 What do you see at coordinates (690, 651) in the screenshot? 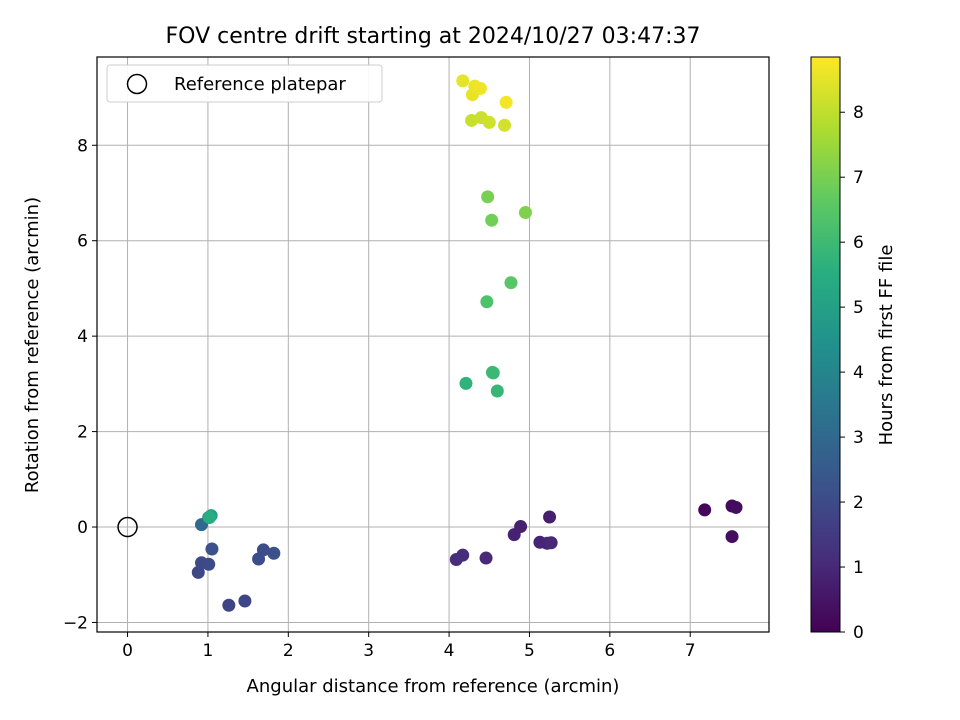
I see `x-tick-label: 7` at bounding box center [690, 651].